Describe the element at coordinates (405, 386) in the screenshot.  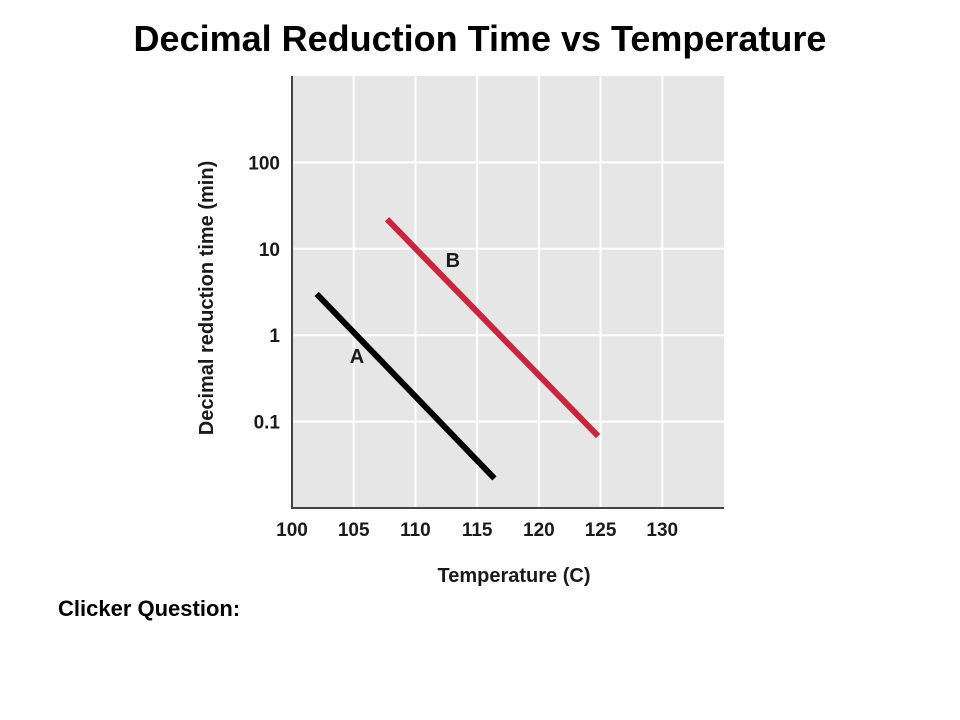
I see `series-line-a` at that location.